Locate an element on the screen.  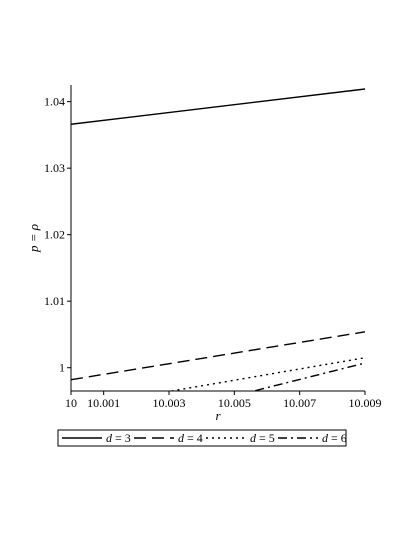
x-tick-label: 10.001 is located at coordinates (103, 403).